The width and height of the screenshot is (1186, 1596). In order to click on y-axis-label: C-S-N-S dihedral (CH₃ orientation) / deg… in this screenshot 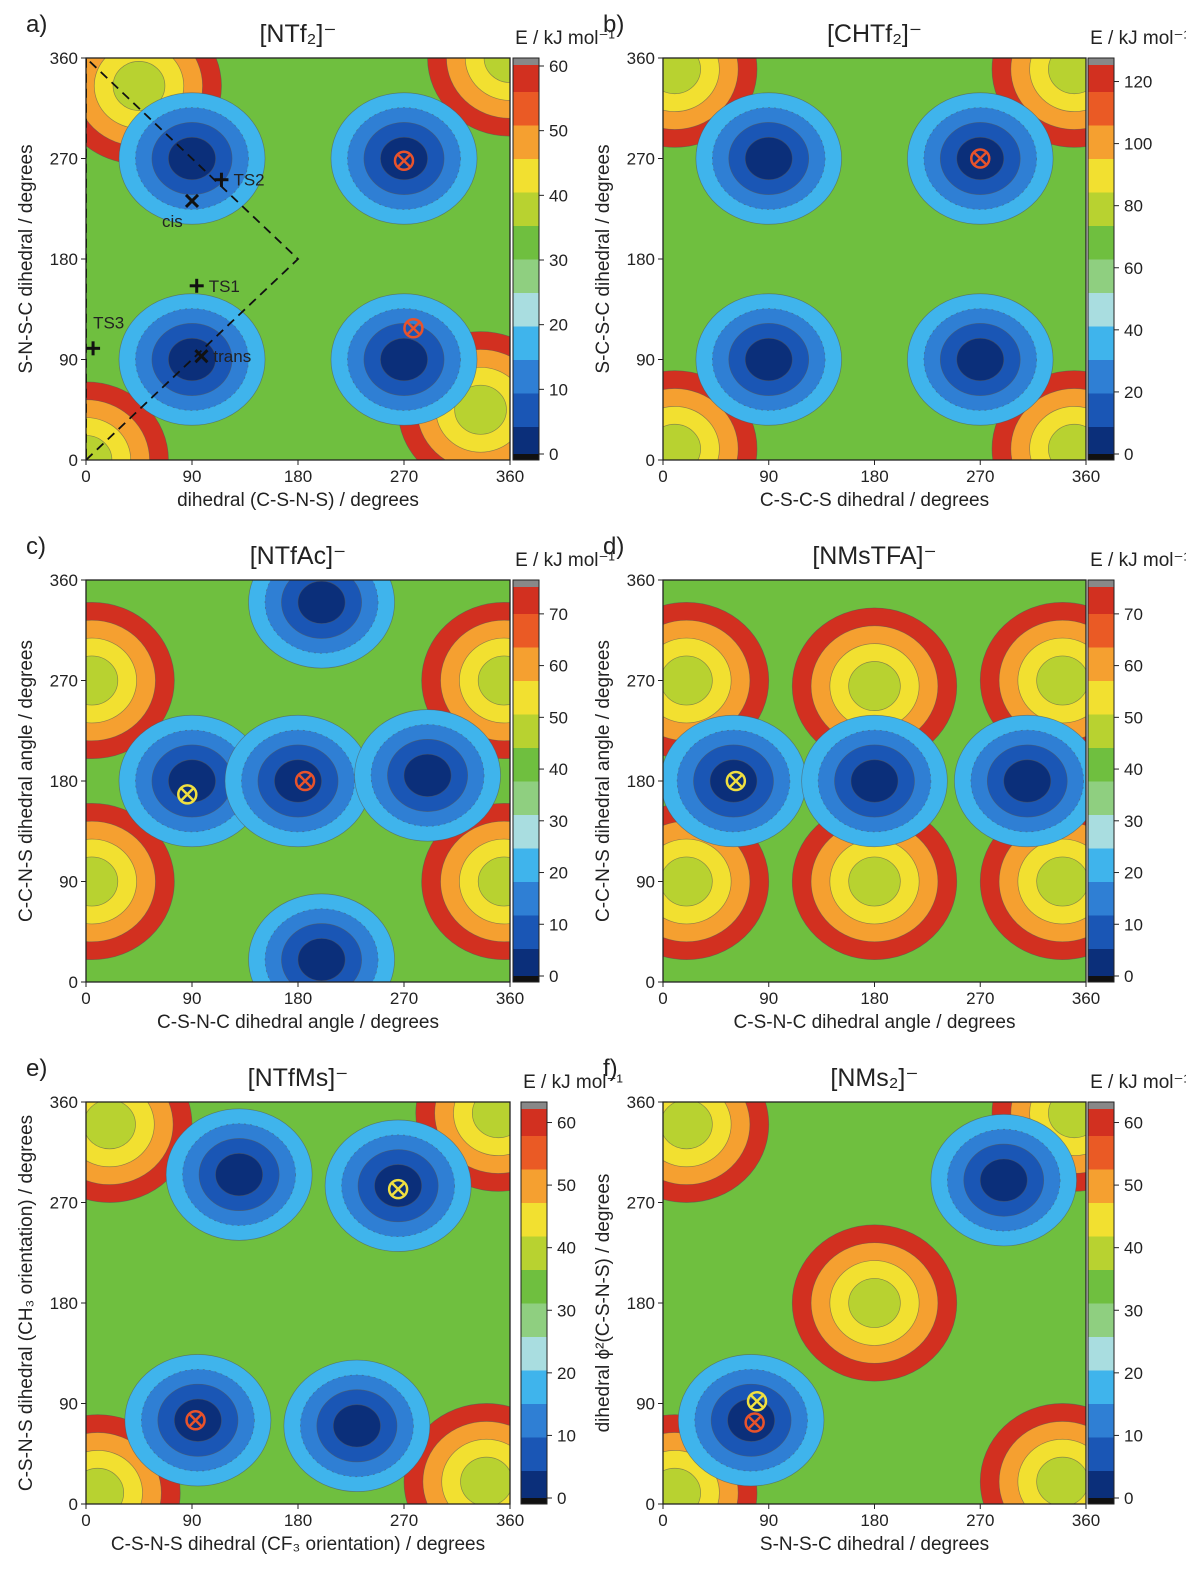, I will do `click(26, 1303)`.